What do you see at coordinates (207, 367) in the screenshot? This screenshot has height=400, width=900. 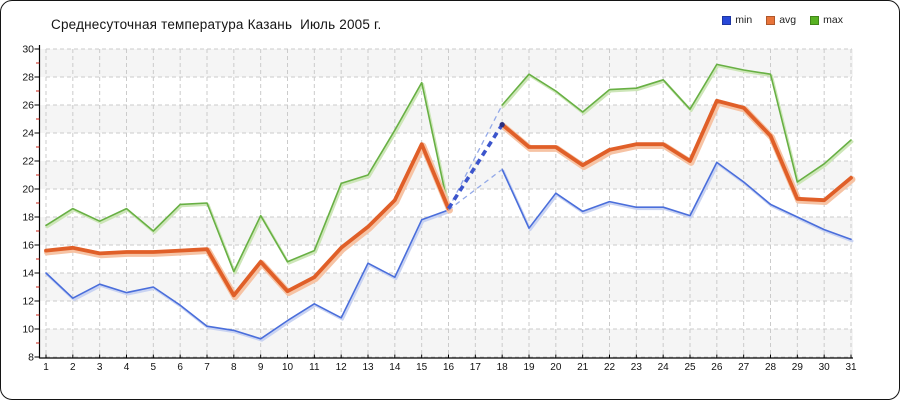 I see `x-tick-label: 7` at bounding box center [207, 367].